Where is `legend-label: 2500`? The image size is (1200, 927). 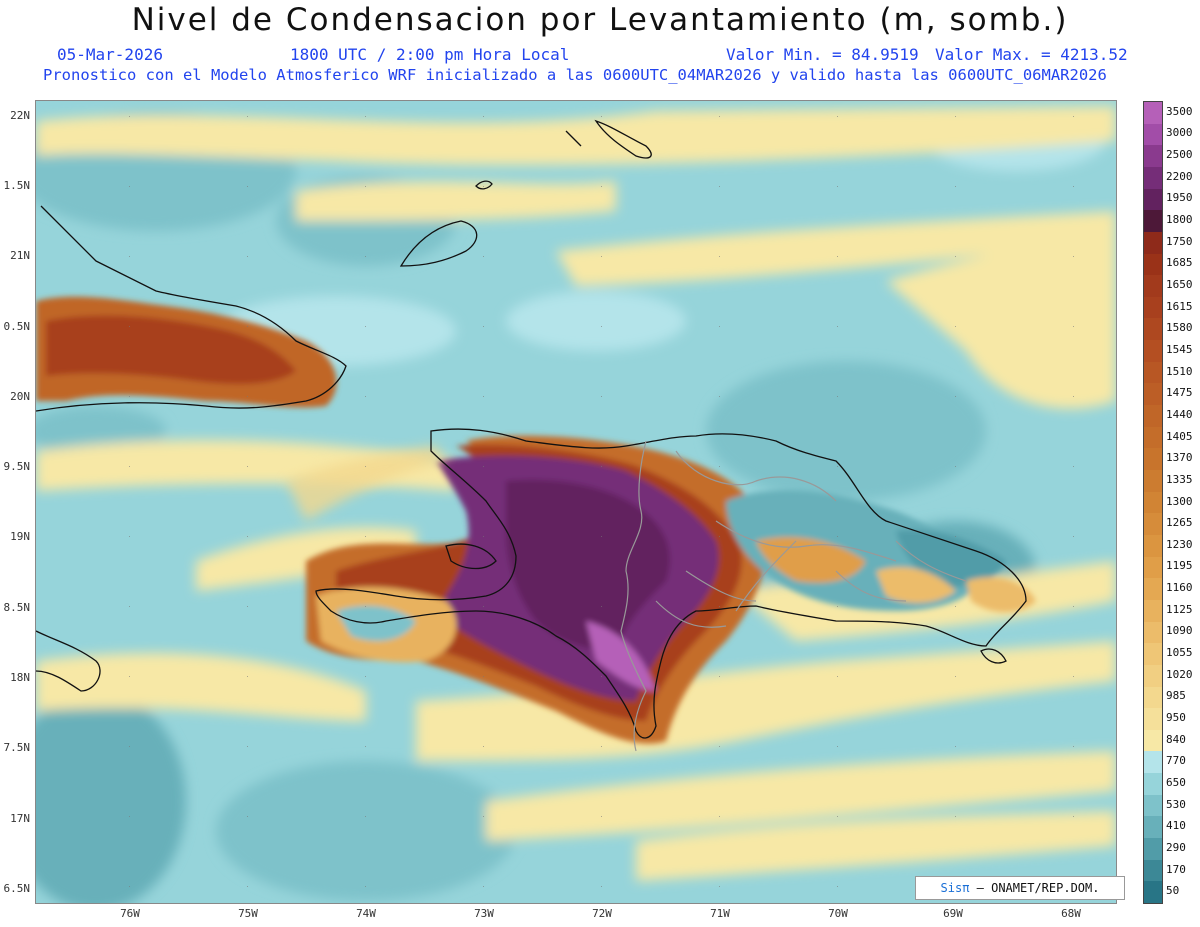 legend-label: 2500 is located at coordinates (1179, 155).